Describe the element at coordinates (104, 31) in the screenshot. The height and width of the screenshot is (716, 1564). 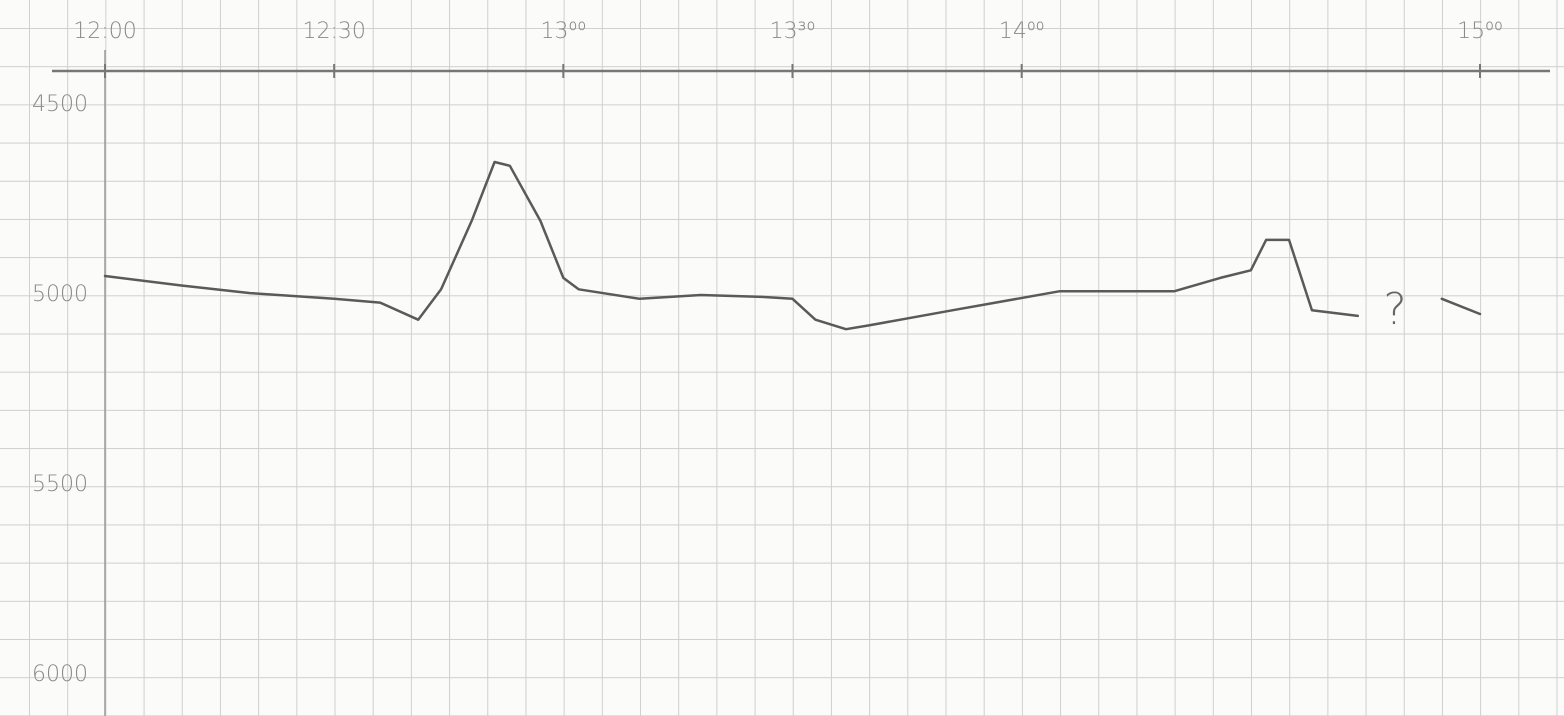
I see `x-tick-label: 12:00` at that location.